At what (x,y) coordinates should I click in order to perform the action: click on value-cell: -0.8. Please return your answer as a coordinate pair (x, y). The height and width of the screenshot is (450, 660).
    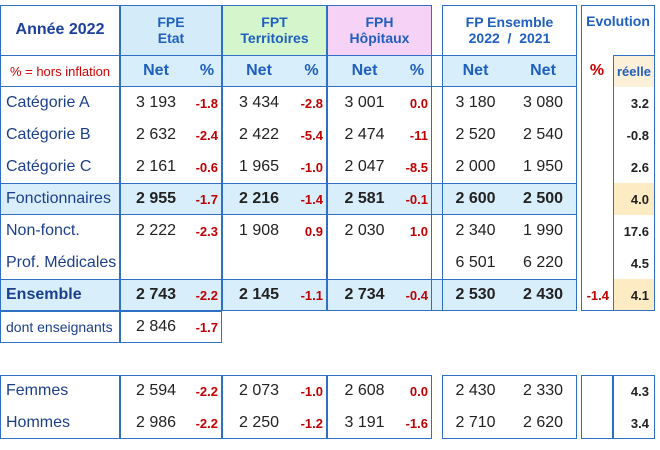
    Looking at the image, I should click on (637, 135).